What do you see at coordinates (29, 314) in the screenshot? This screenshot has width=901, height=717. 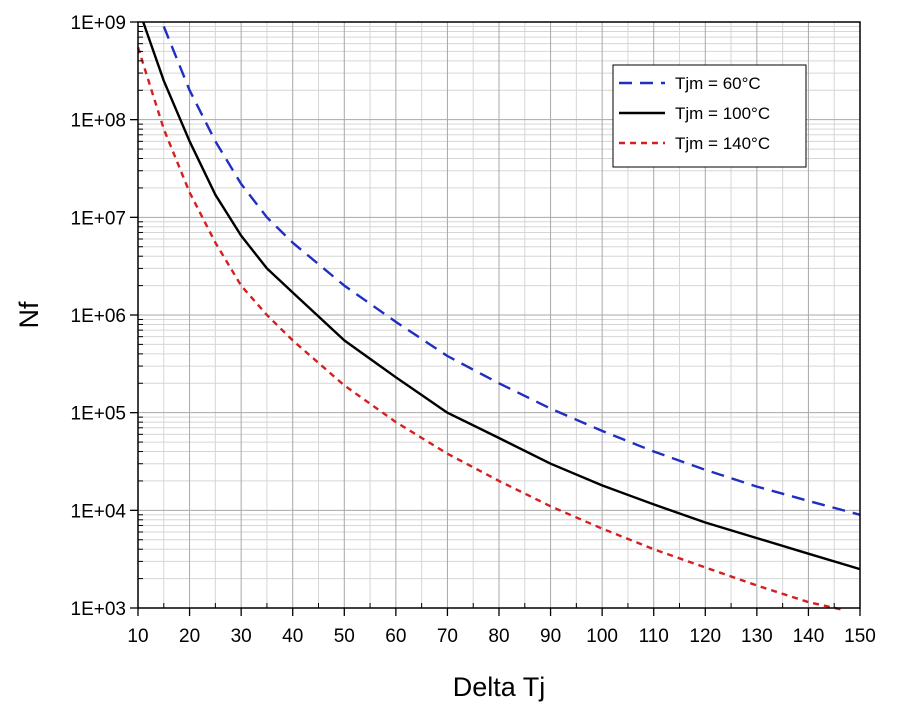 I see `y-axis-title: Nf` at bounding box center [29, 314].